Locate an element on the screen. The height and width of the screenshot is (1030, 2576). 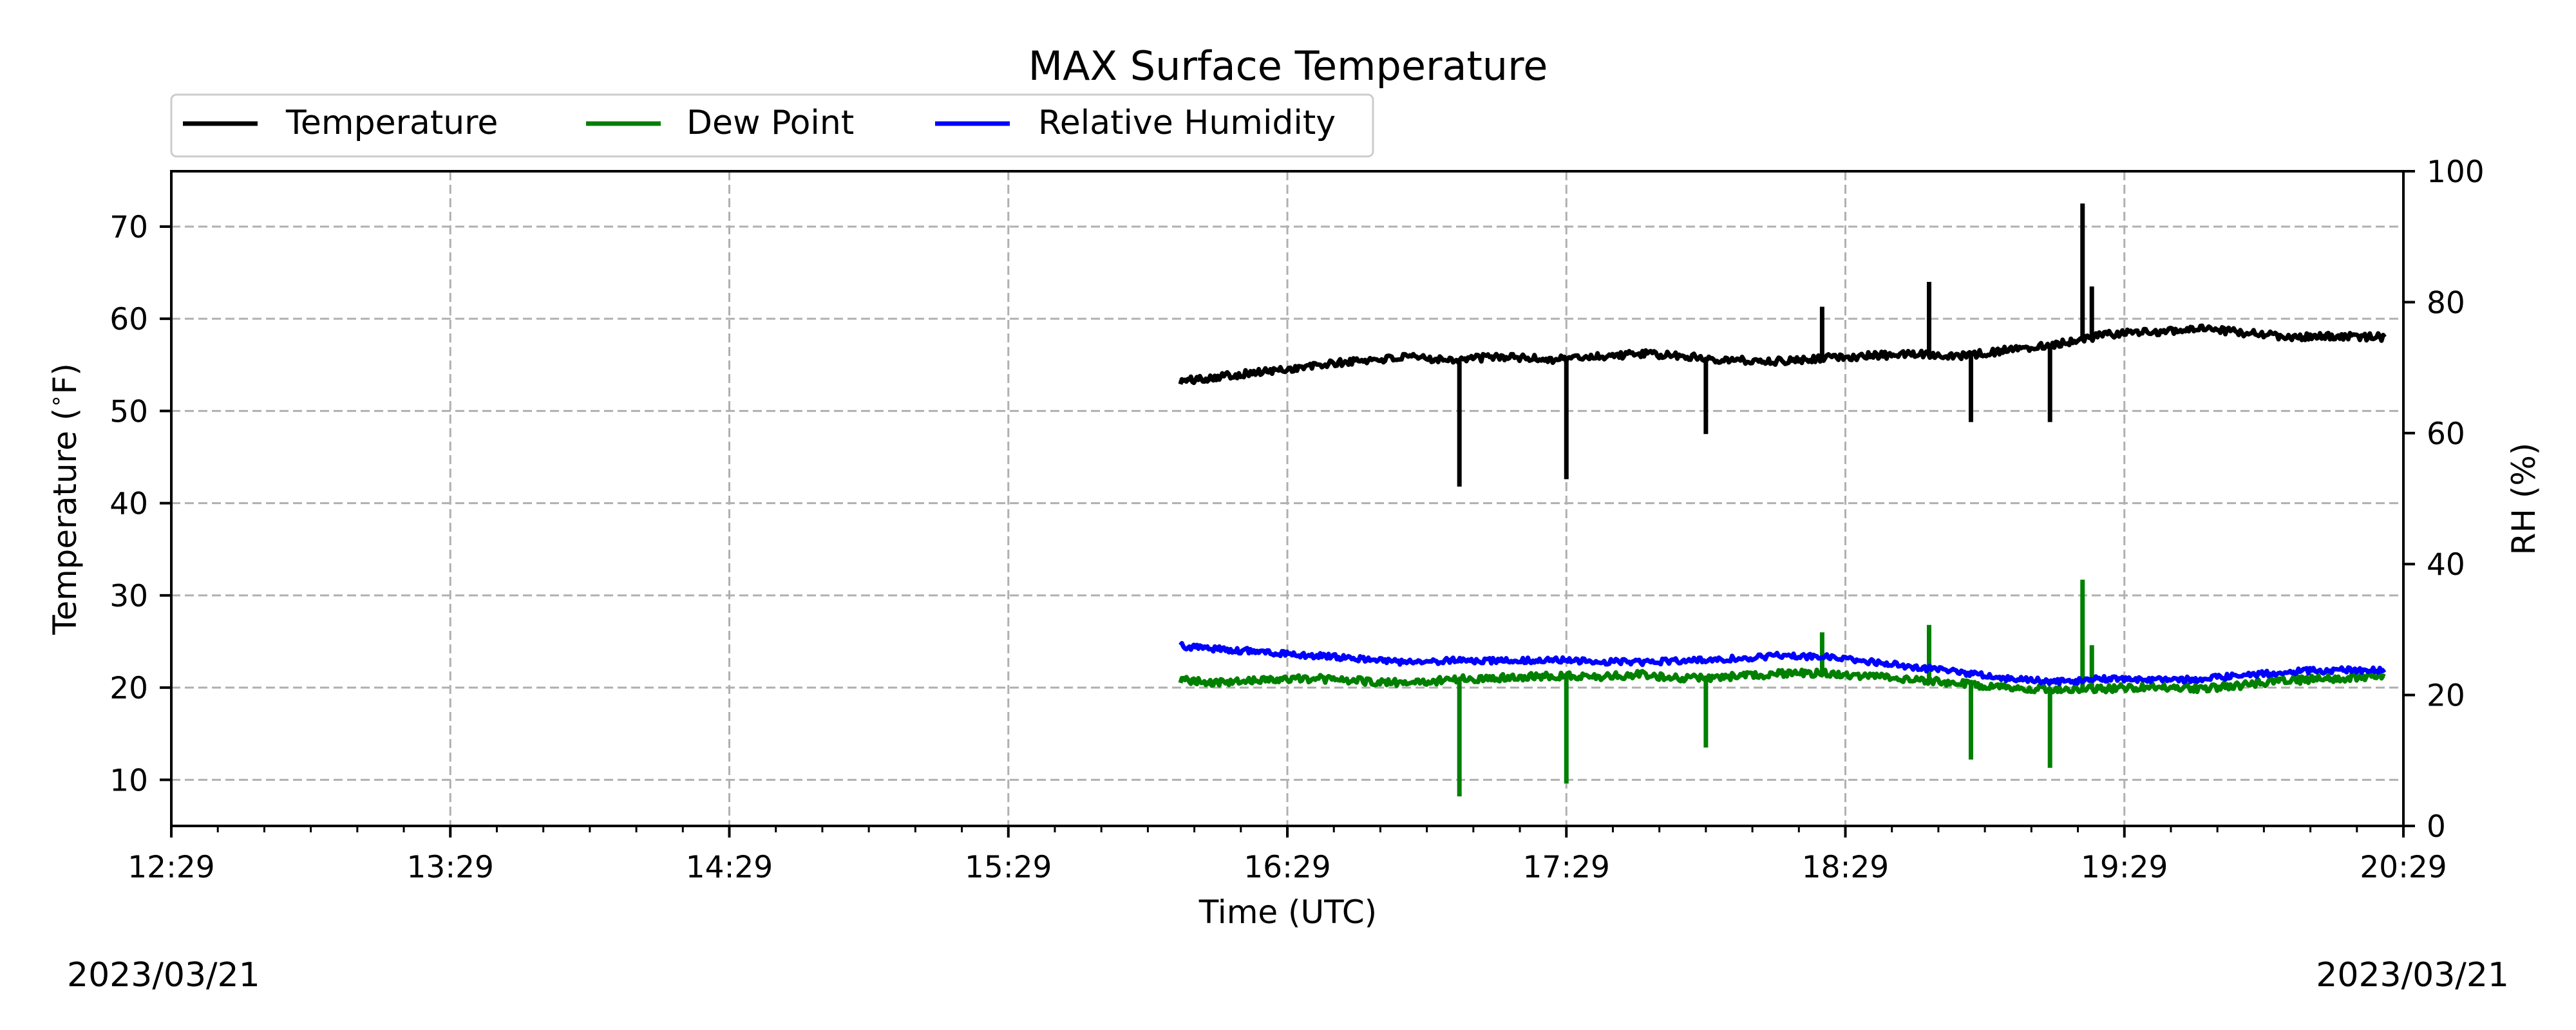
series-line-temperature is located at coordinates (1783, 354).